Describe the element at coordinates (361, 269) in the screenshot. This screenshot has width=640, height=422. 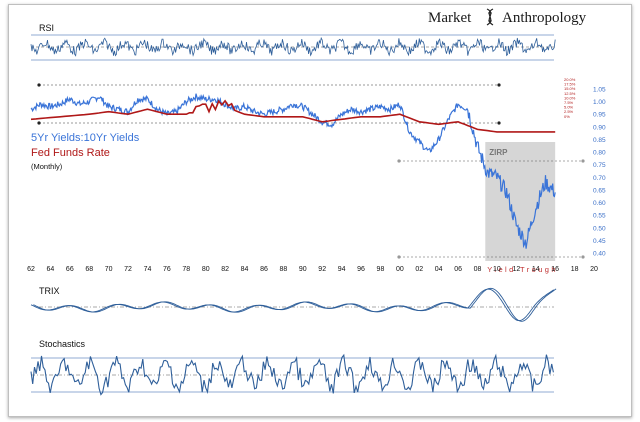
I see `x-tick-label: 96` at that location.